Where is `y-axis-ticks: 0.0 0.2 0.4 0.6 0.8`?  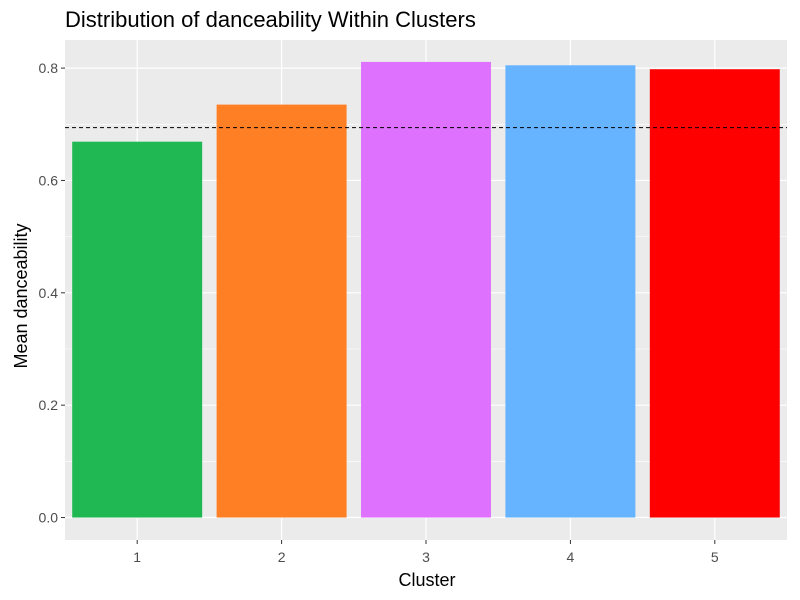 y-axis-ticks: 0.0 0.2 0.4 0.6 0.8 is located at coordinates (52, 293).